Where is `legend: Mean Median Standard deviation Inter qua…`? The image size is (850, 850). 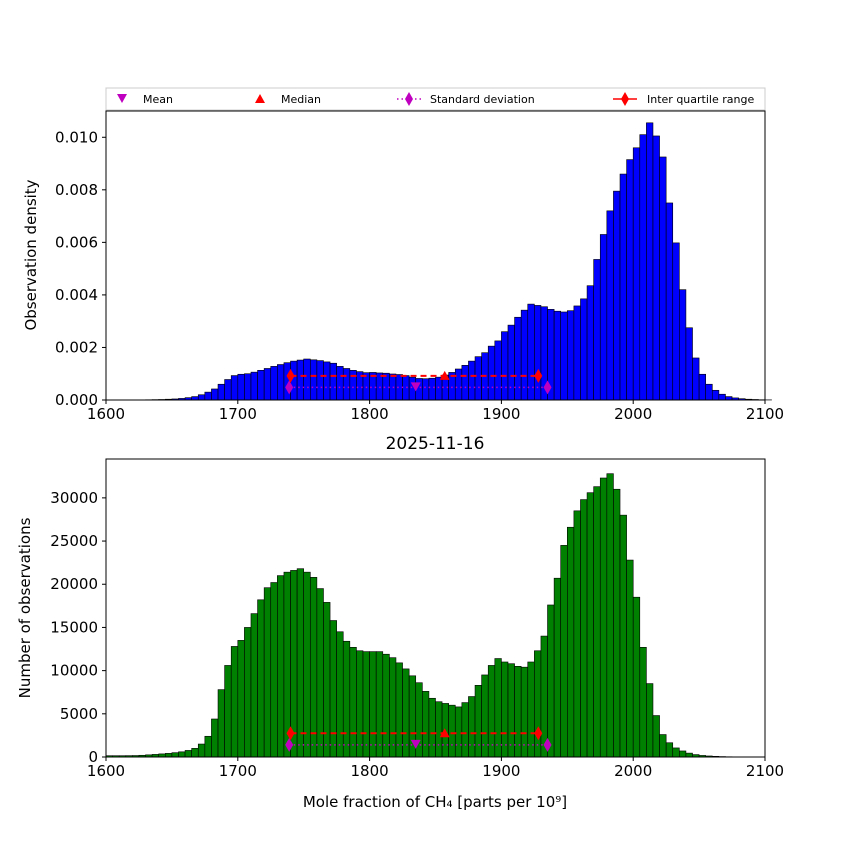 legend: Mean Median Standard deviation Inter qua… is located at coordinates (435, 99).